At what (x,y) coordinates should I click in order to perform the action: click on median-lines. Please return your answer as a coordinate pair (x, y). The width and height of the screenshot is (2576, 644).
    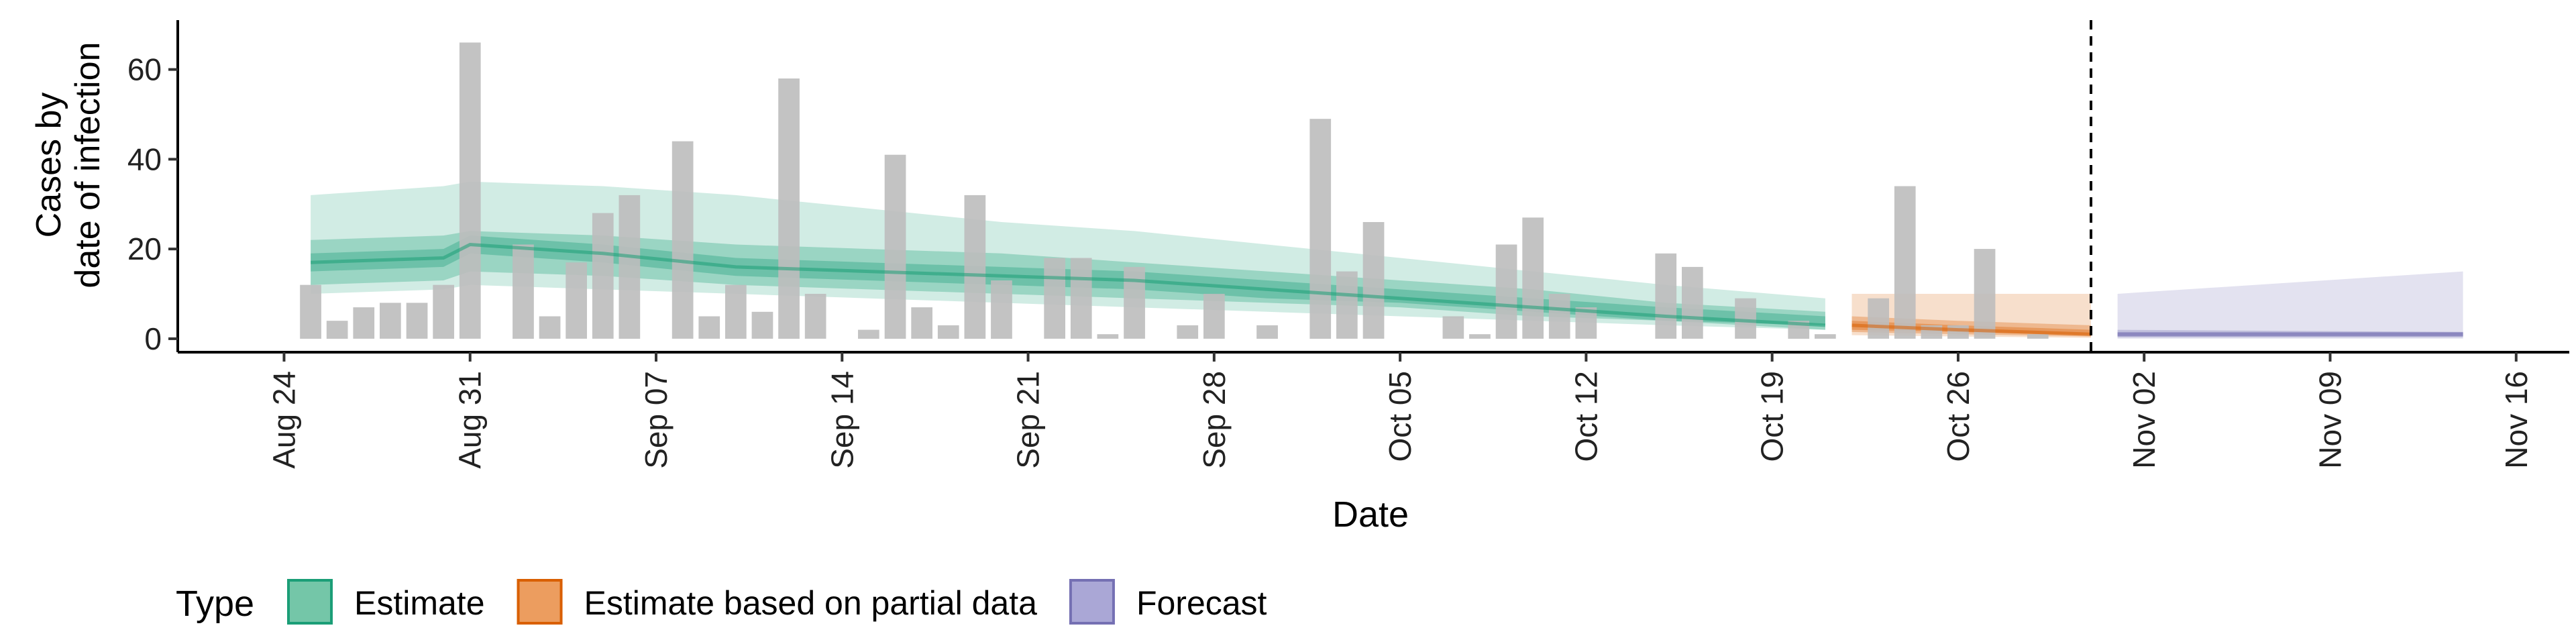
    Looking at the image, I should click on (1387, 289).